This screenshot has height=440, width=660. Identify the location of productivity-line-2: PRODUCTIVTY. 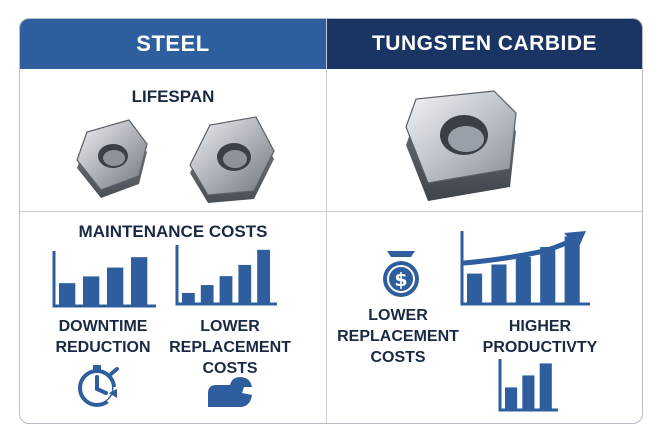
(540, 347).